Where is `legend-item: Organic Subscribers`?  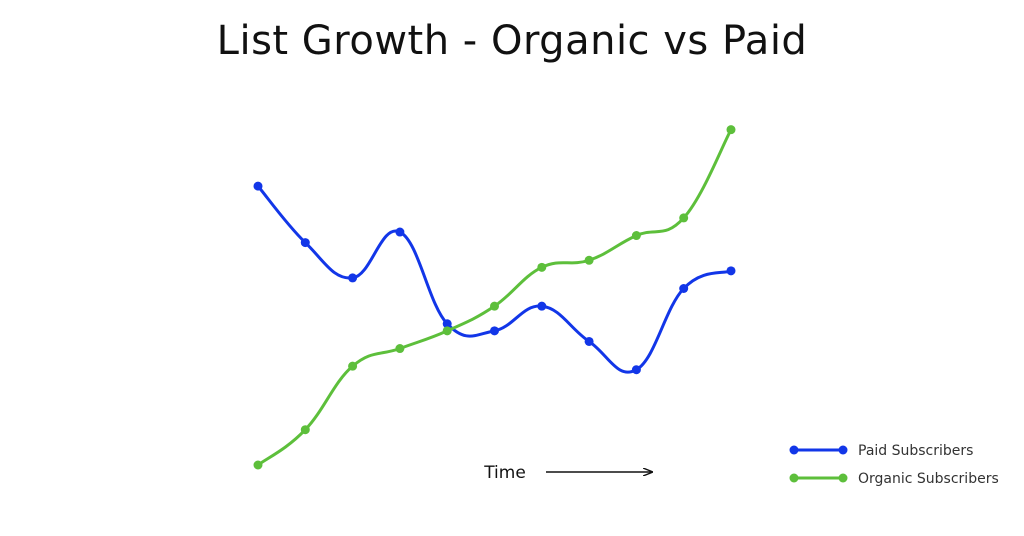
legend-item: Organic Subscribers is located at coordinates (894, 479).